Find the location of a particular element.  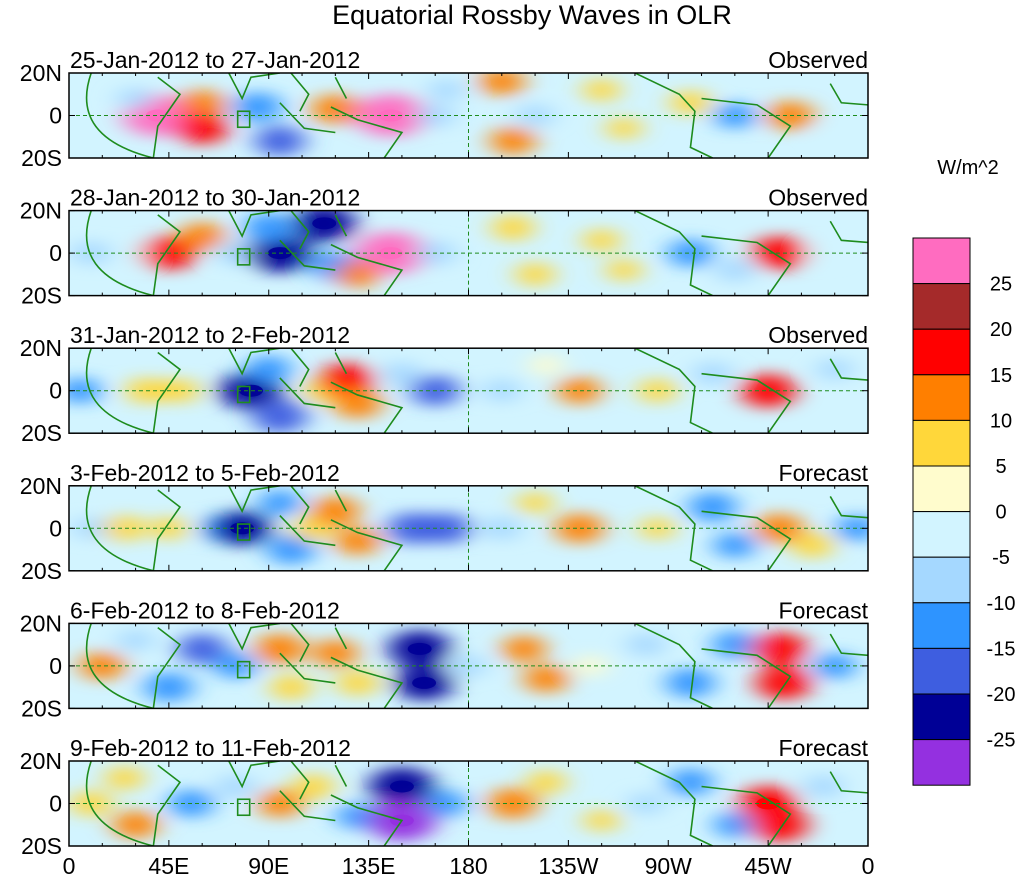

colorbar-label: 20 is located at coordinates (1001, 330).